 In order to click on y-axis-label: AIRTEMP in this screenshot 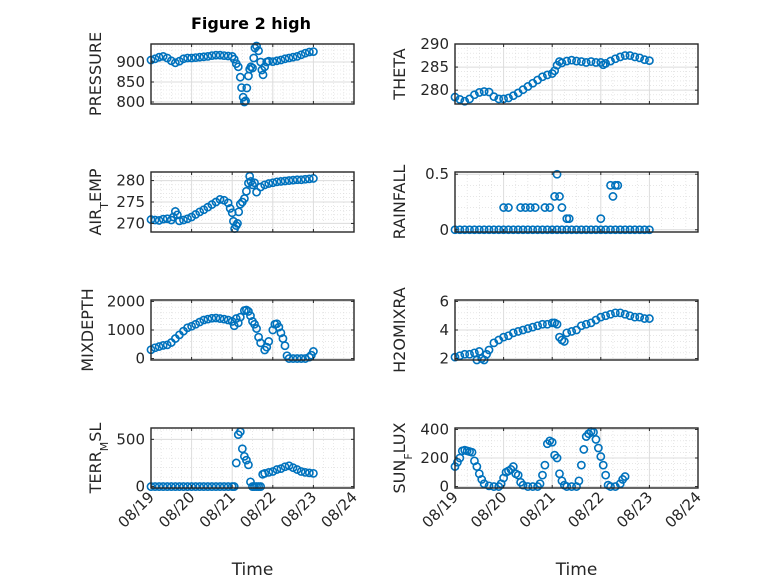, I will do `click(98, 201)`.